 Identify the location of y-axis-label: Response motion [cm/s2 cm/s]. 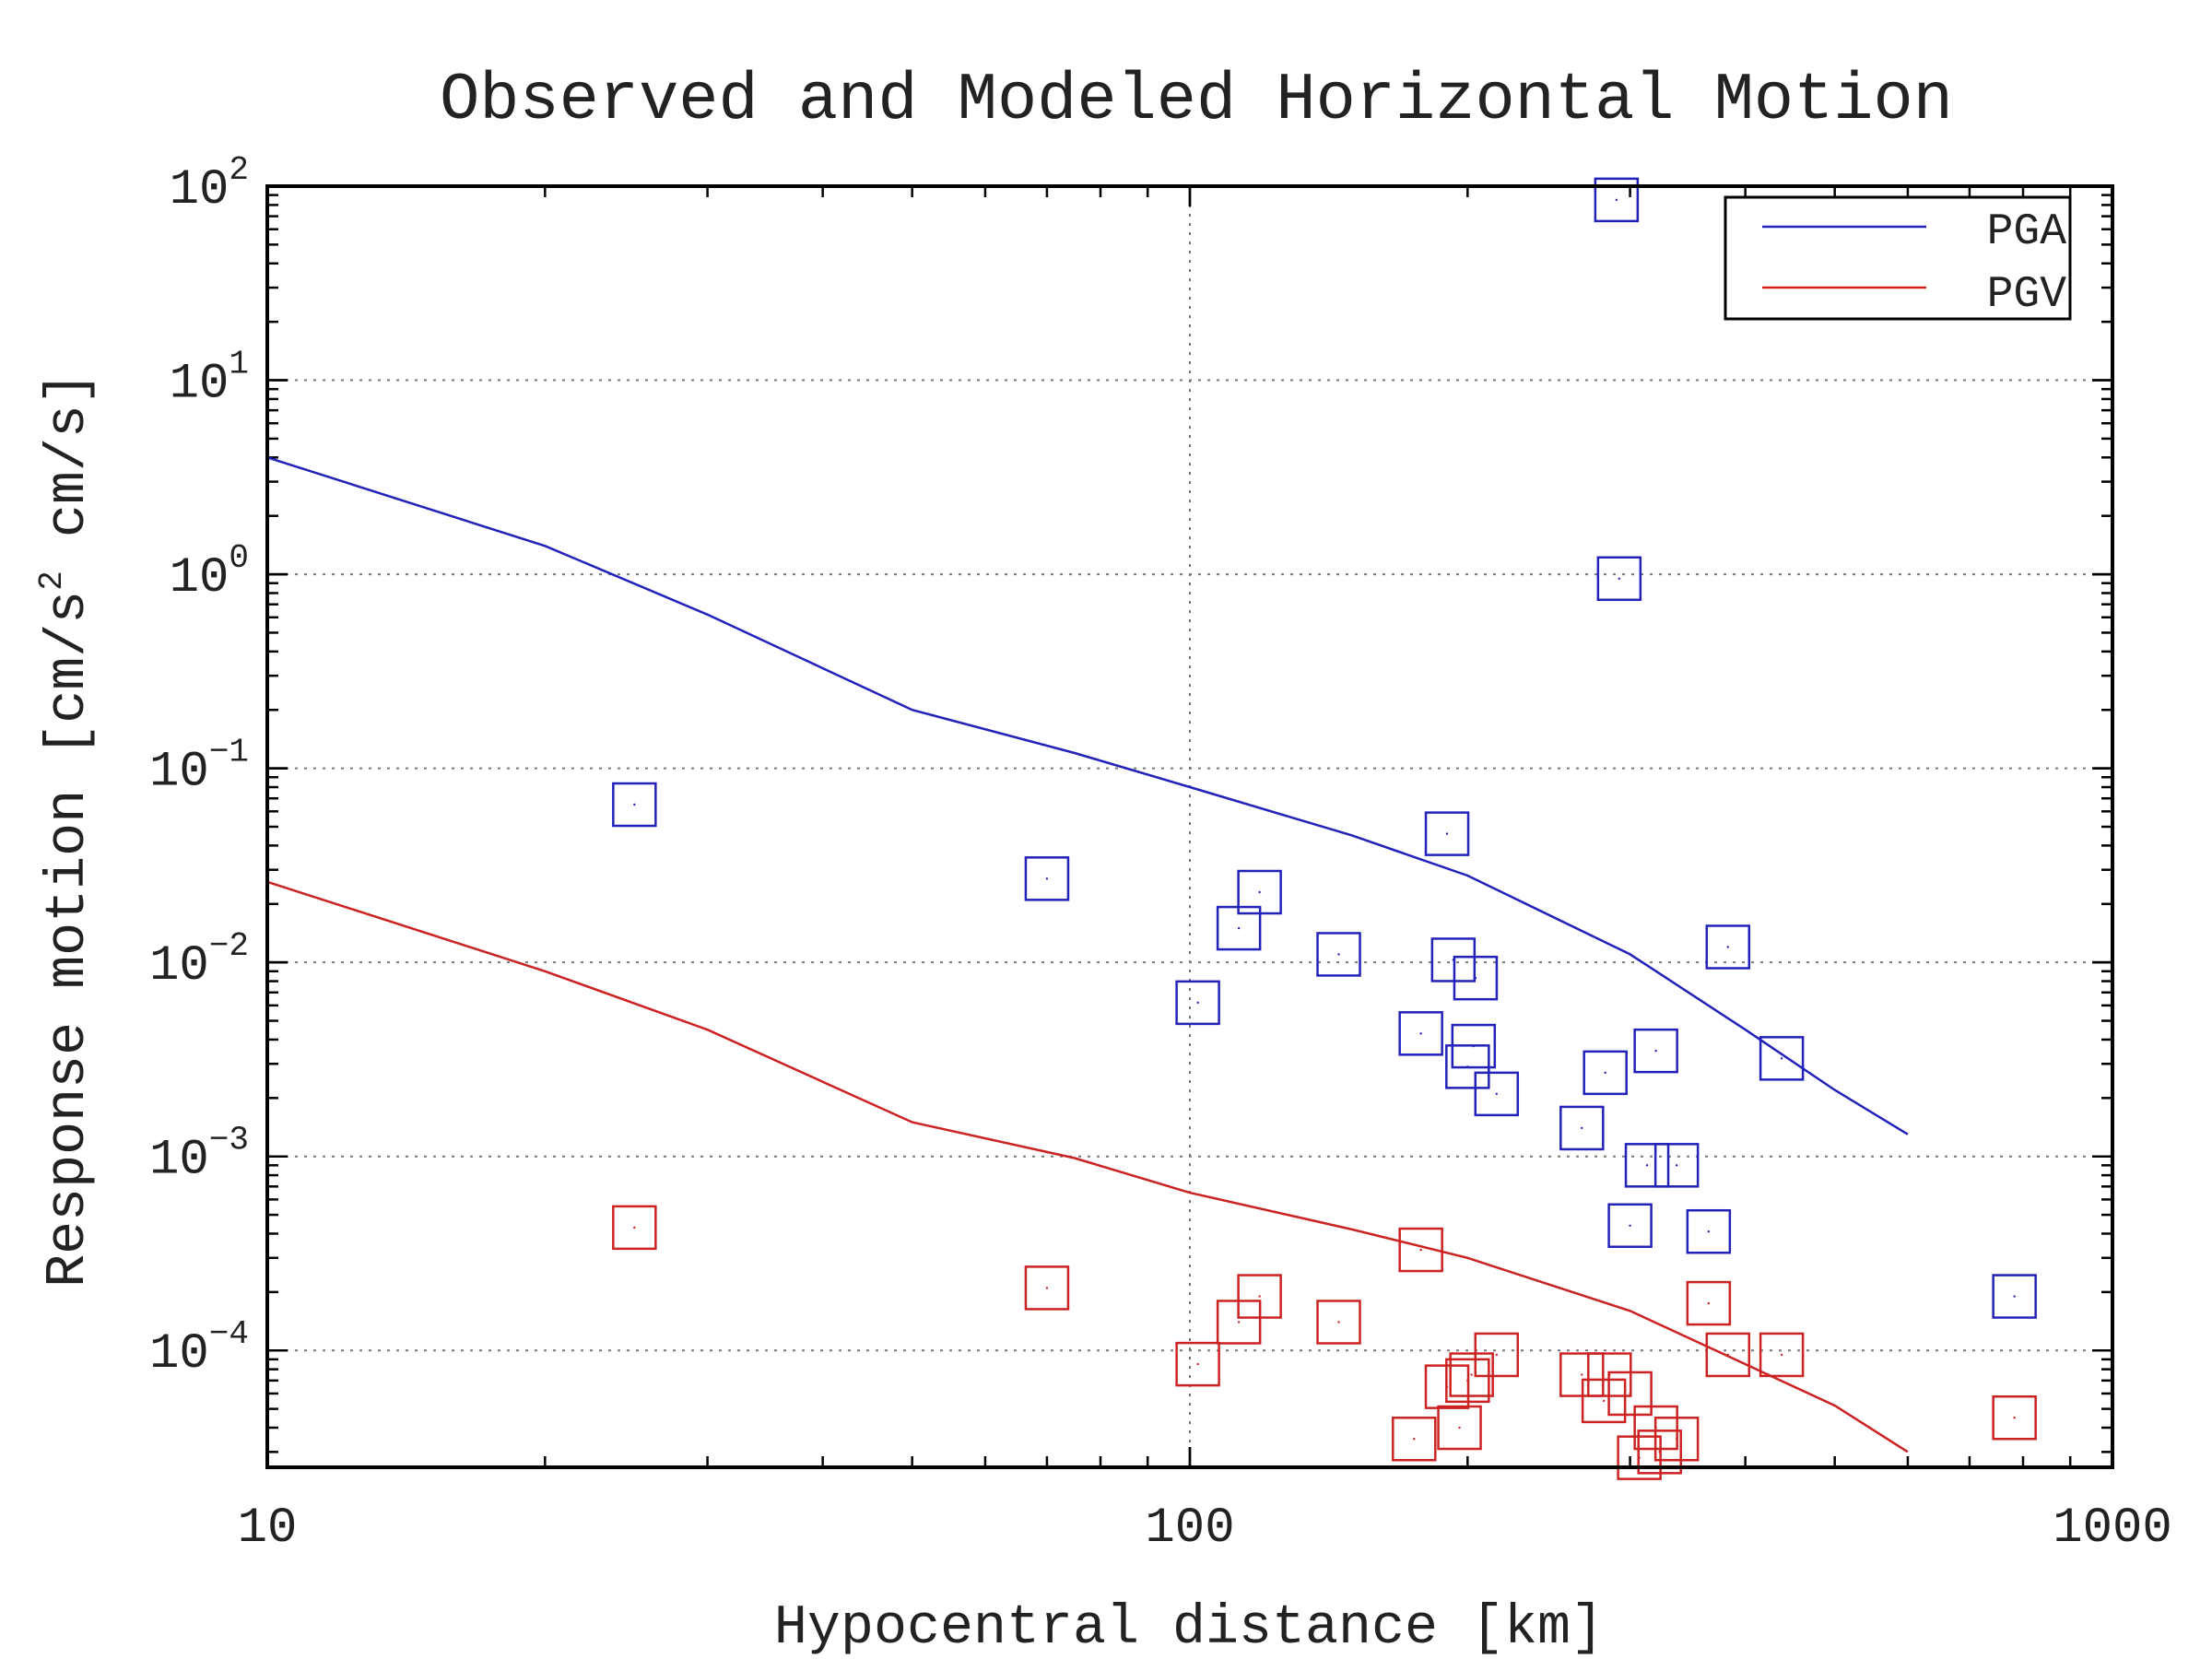
(66, 829).